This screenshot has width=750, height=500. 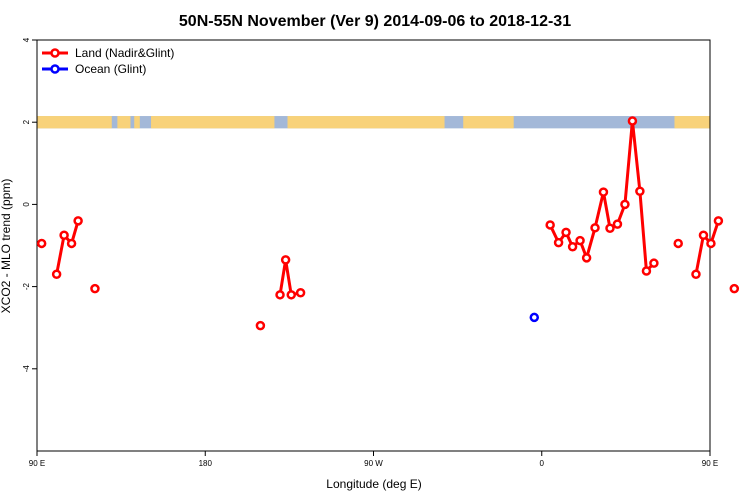 What do you see at coordinates (6, 246) in the screenshot?
I see `y-axis-title: XCO2 - MLO trend (ppm)` at bounding box center [6, 246].